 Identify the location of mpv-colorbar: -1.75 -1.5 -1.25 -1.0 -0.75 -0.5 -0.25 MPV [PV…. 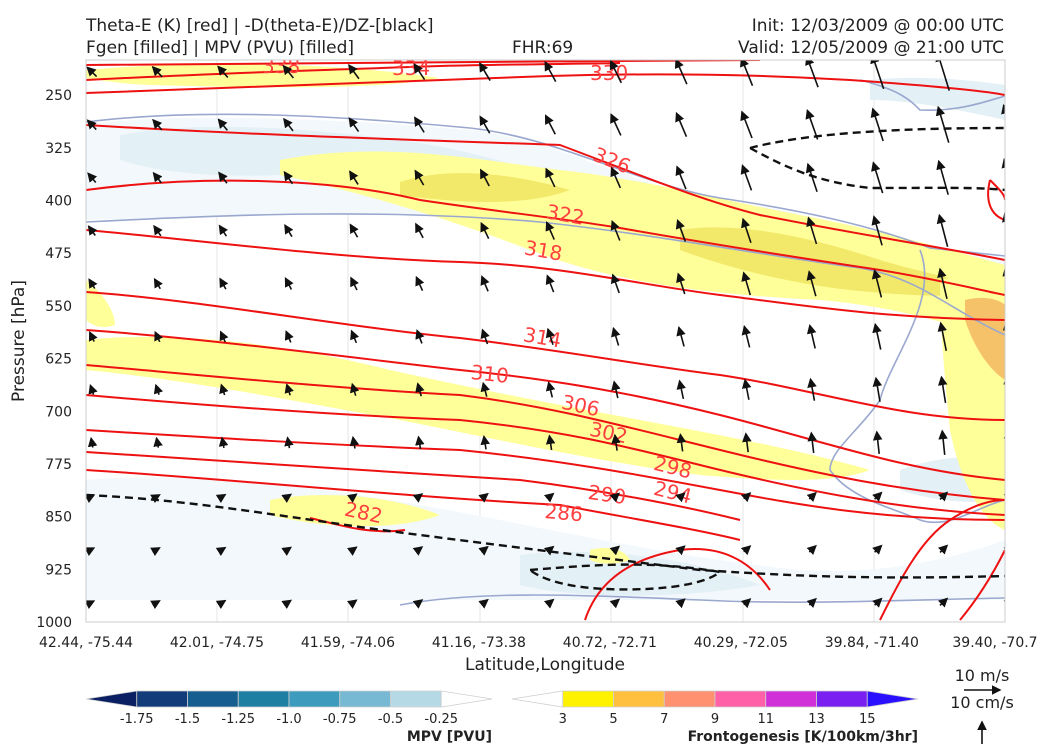
(289, 717).